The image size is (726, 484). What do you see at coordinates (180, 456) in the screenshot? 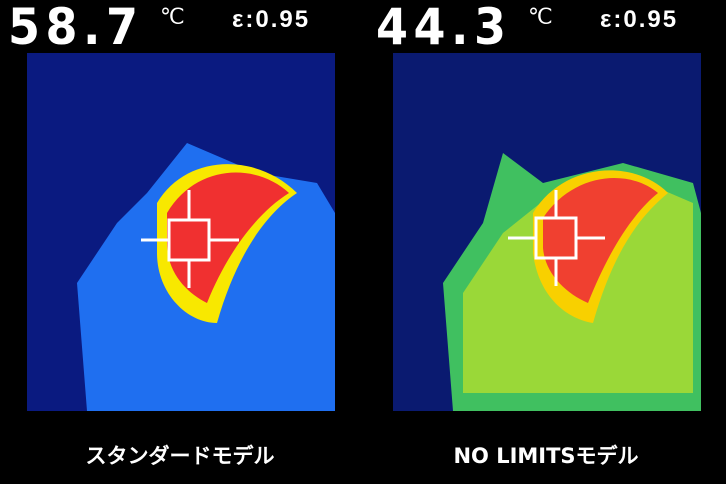
I see `left-caption: スタンダードモデル` at bounding box center [180, 456].